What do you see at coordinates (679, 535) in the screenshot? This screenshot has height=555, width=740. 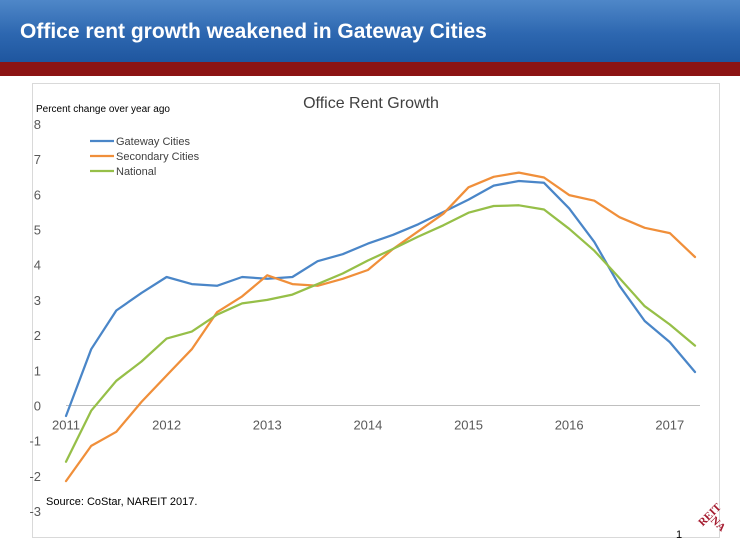 I see `page-number: 1` at bounding box center [679, 535].